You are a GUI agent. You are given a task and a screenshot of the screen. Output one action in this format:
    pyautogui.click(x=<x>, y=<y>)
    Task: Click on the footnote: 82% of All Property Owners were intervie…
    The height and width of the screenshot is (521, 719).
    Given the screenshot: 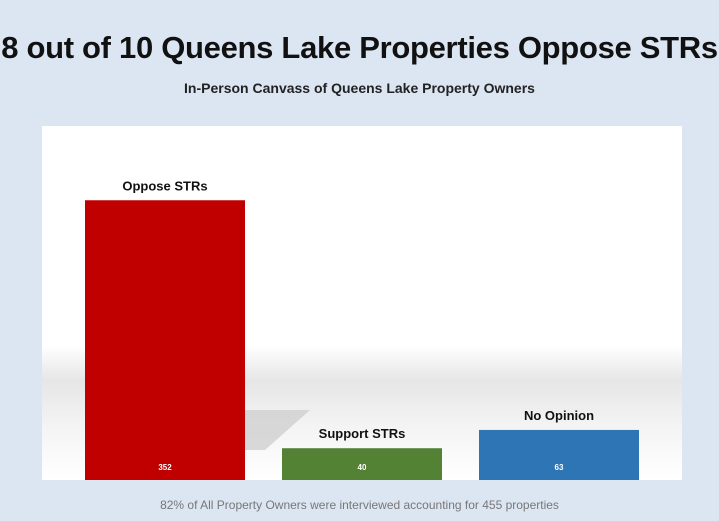 What is the action you would take?
    pyautogui.click(x=359, y=505)
    